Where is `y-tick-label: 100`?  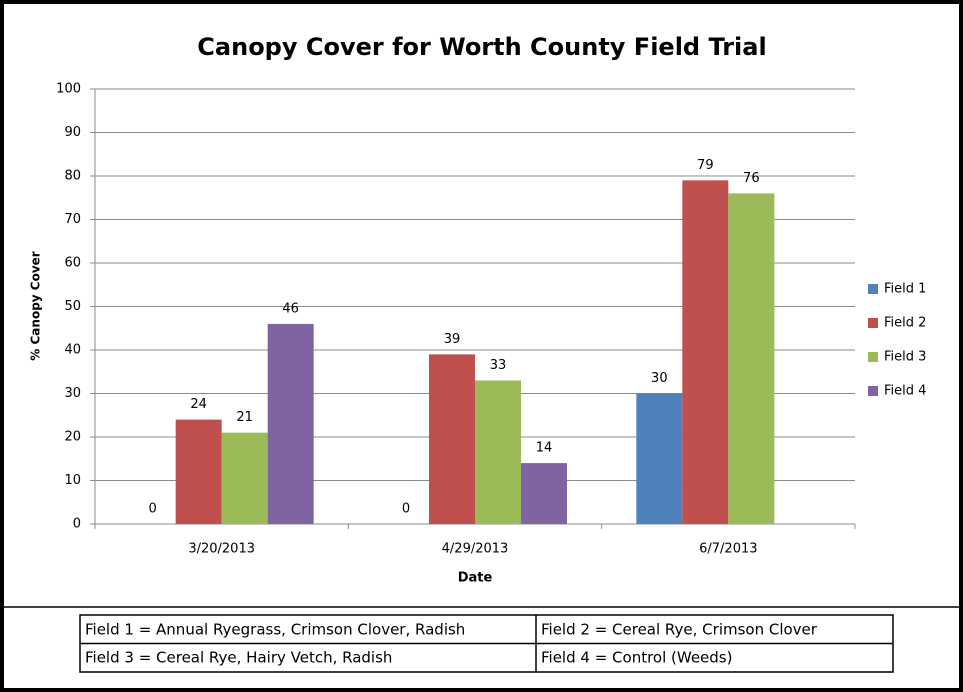 y-tick-label: 100 is located at coordinates (68, 89).